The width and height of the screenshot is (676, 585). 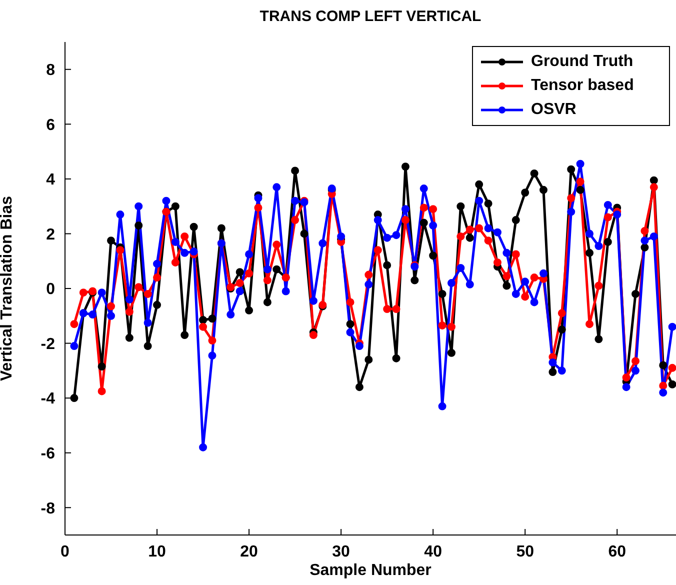 I want to click on x-axis-title: Sample Number, so click(x=371, y=570).